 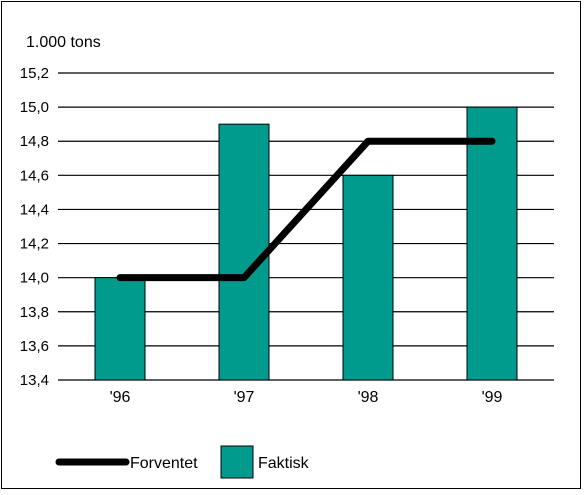 What do you see at coordinates (120, 397) in the screenshot?
I see `x-tick-label: '96` at bounding box center [120, 397].